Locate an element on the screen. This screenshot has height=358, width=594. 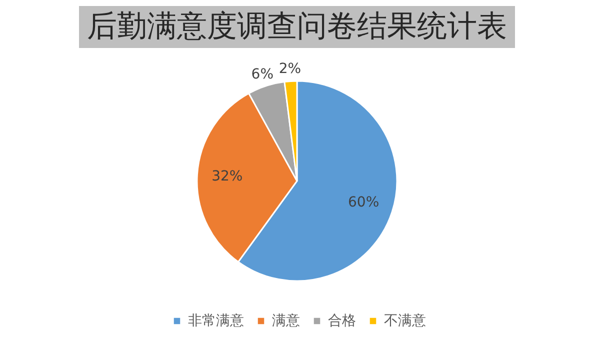
chart-title: 后勤满意度调查问卷结果统计表 is located at coordinates (297, 27).